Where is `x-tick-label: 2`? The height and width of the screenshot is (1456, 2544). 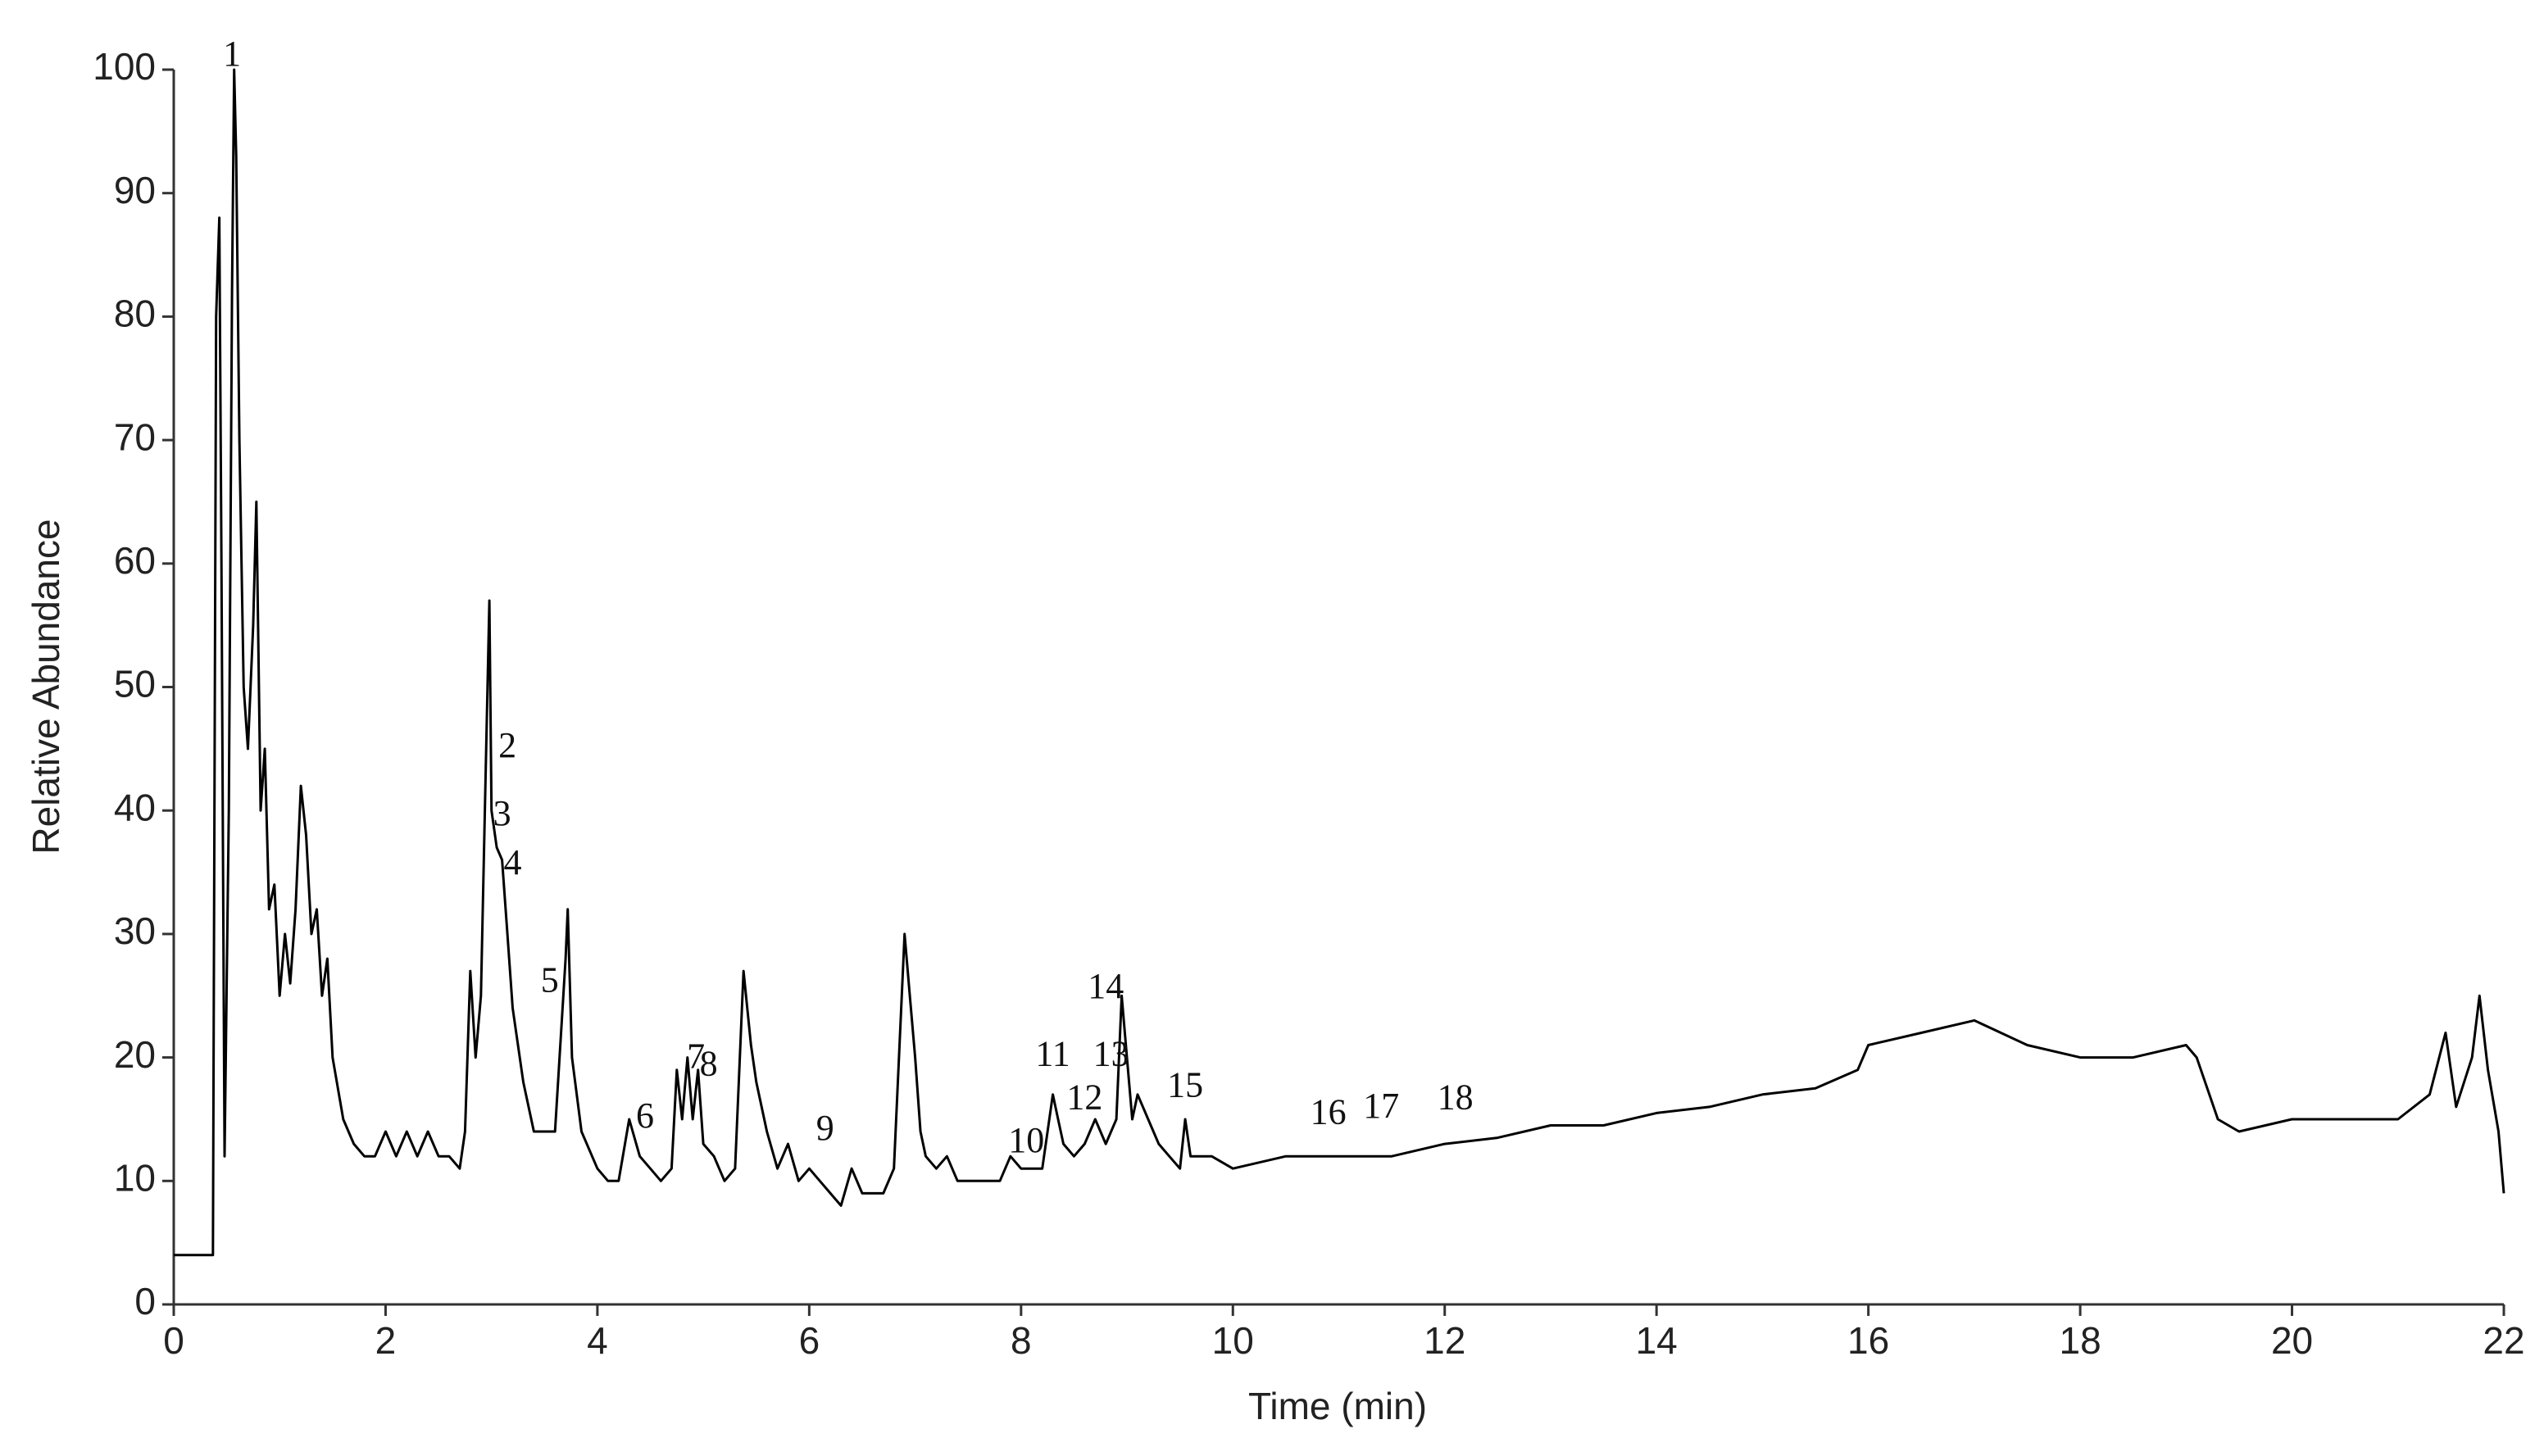
x-tick-label: 2 is located at coordinates (386, 1341).